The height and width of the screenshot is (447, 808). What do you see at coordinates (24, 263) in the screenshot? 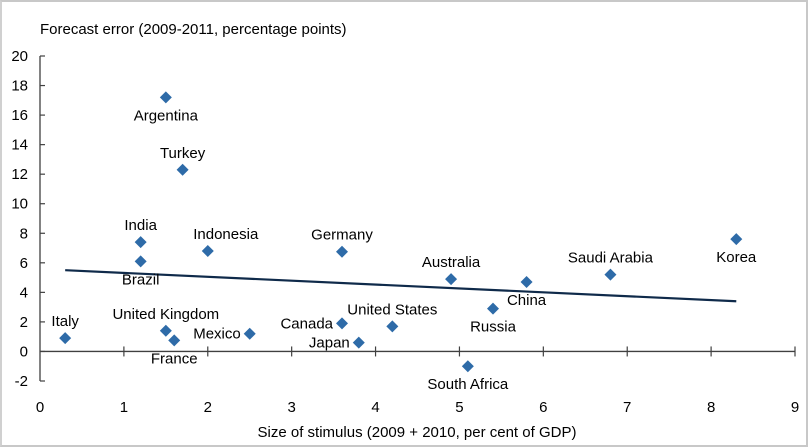
I see `y-tick-label: 6` at bounding box center [24, 263].